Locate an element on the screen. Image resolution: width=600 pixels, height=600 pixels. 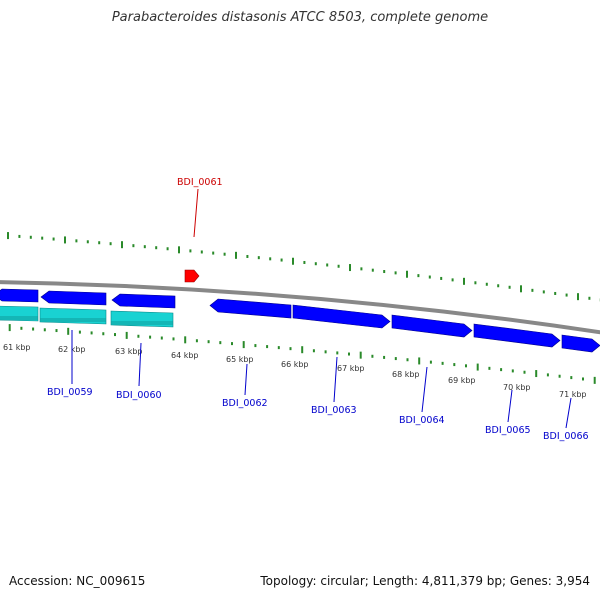
kbp-tick-label: 65 kbp is located at coordinates (240, 359).